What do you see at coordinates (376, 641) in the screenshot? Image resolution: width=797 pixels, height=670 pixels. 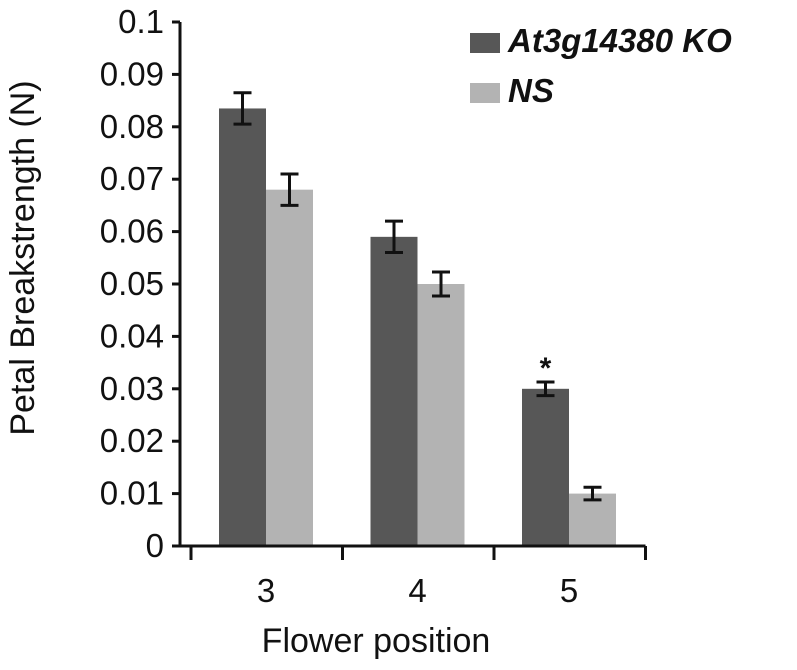 I see `x-axis-title: Flower position` at bounding box center [376, 641].